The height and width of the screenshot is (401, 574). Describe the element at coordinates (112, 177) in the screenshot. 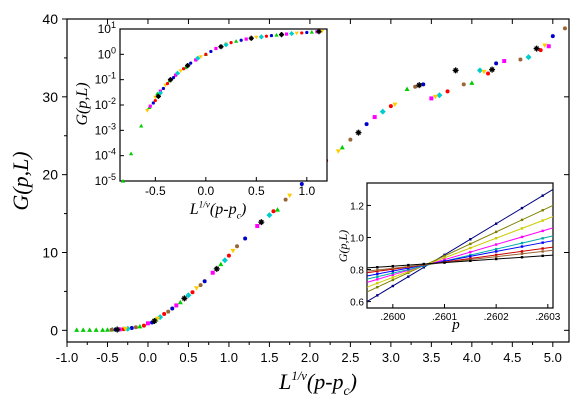

I see `y-tick-exponent: -5` at that location.